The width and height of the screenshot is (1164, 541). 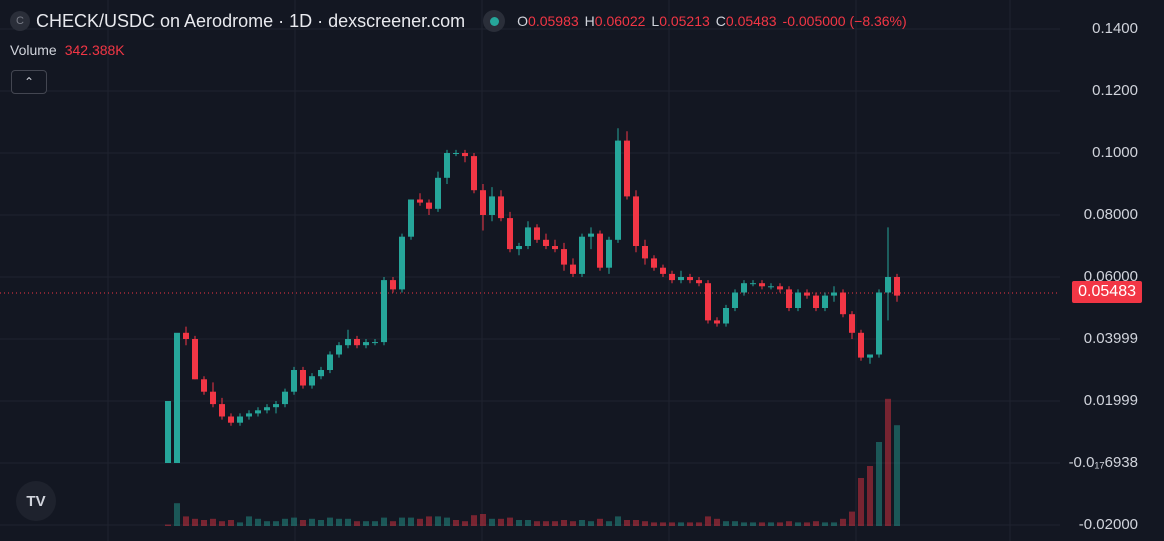 I want to click on y-axis-tick-label: 0.03999, so click(x=1110, y=338).